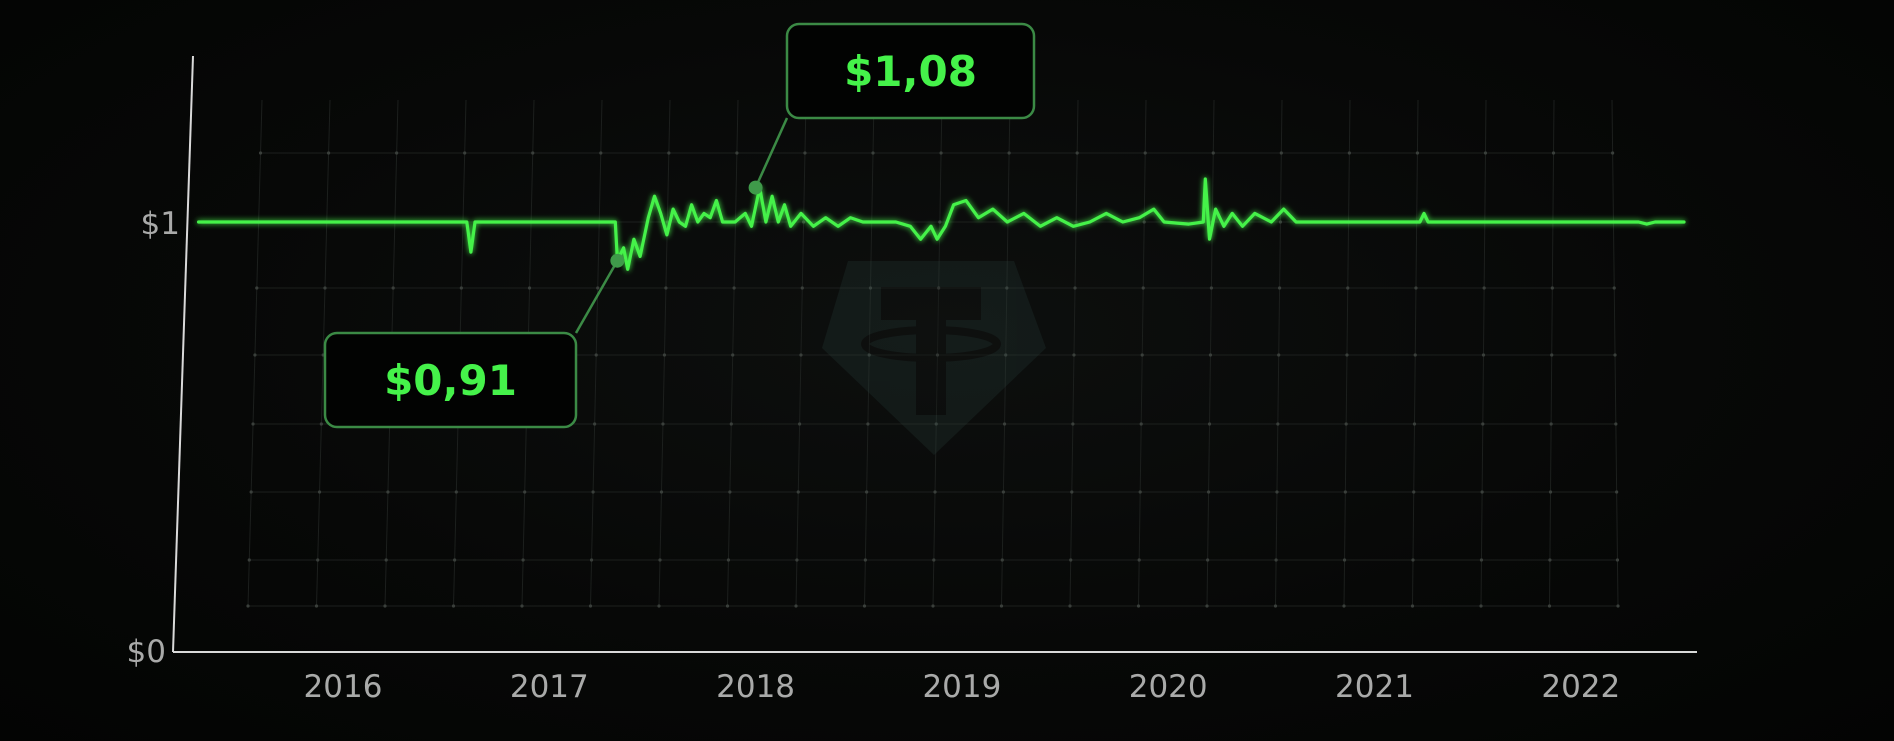  What do you see at coordinates (755, 687) in the screenshot?
I see `x-tick-label: 2018` at bounding box center [755, 687].